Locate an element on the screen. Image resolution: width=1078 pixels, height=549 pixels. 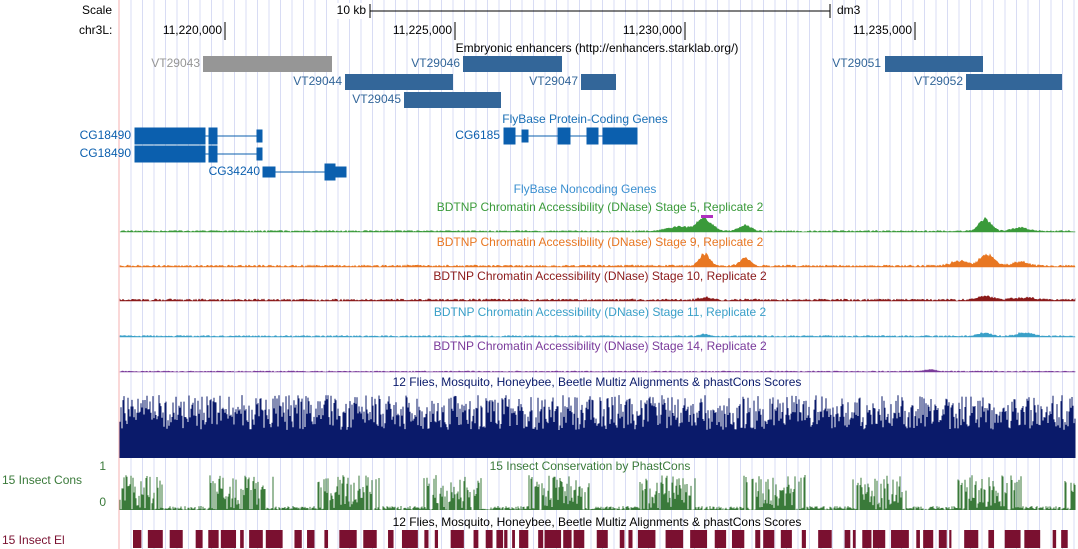
track-title: FlyBase Protein-Coding Genes is located at coordinates (584, 119).